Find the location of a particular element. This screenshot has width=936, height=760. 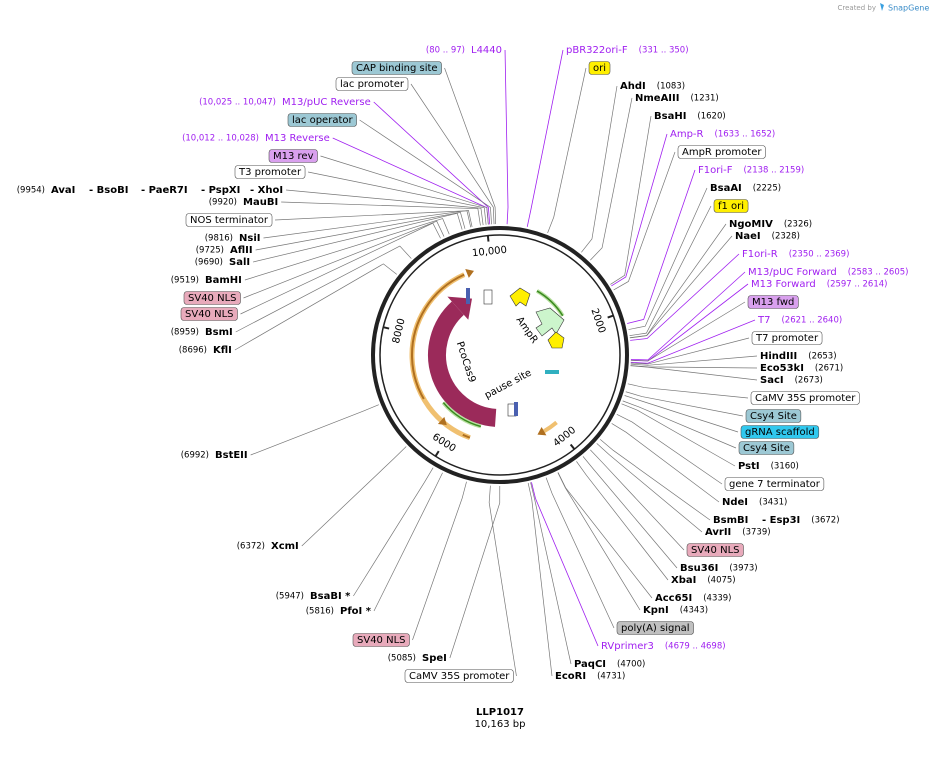

site-position: (2225) is located at coordinates (767, 189).